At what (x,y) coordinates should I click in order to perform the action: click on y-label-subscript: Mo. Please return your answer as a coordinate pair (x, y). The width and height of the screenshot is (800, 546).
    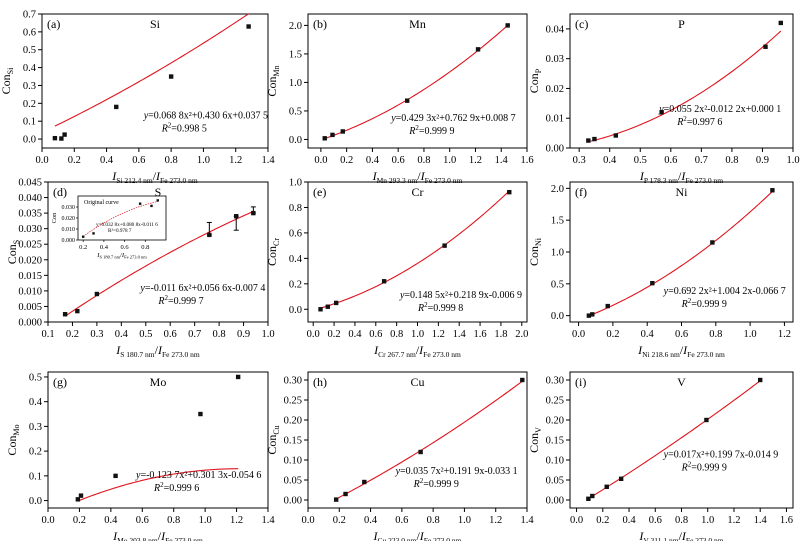
    Looking at the image, I should click on (16, 429).